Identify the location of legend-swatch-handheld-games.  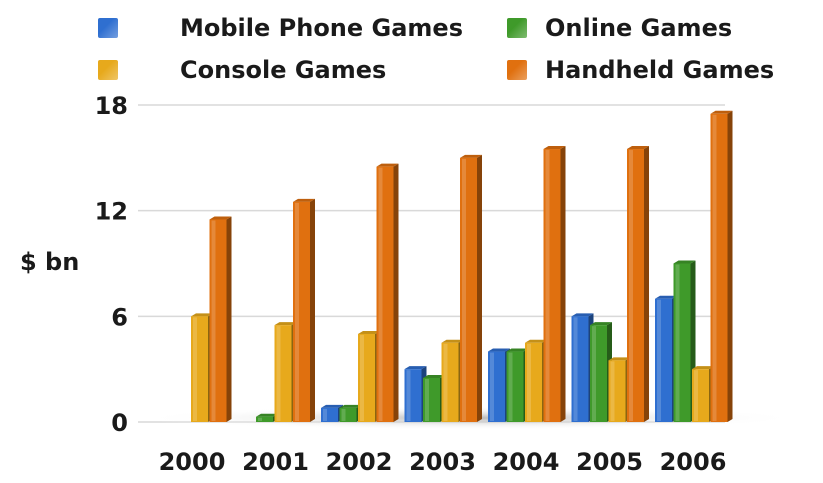
(517, 70).